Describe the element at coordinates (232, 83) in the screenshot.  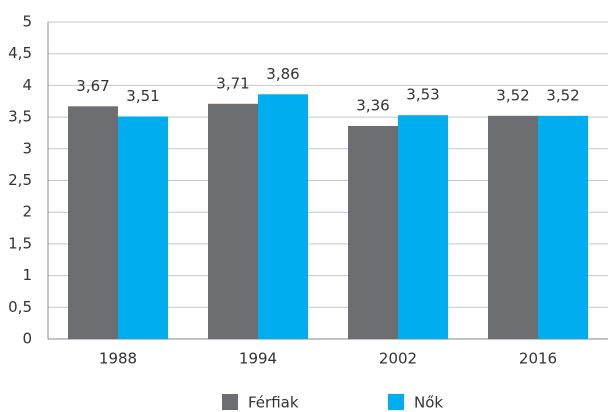
I see `value-label: 3,71` at that location.